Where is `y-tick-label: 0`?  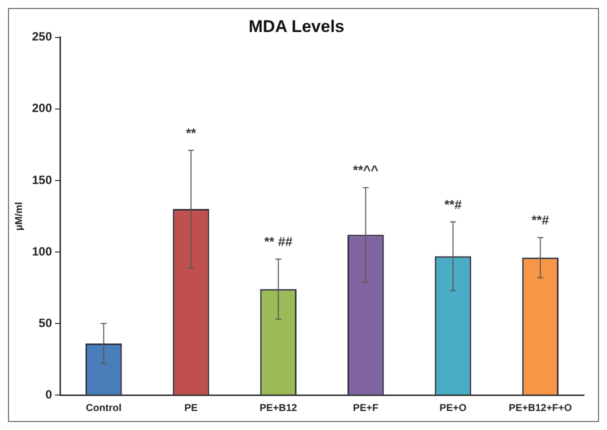 y-tick-label: 0 is located at coordinates (48, 394).